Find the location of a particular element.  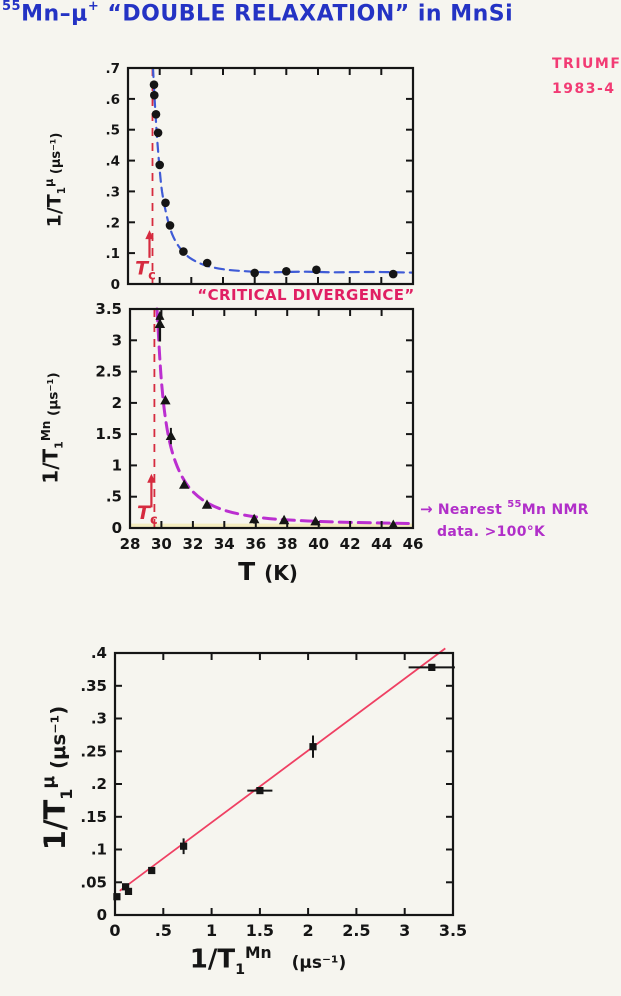

svg-text: 46 is located at coordinates (413, 544).